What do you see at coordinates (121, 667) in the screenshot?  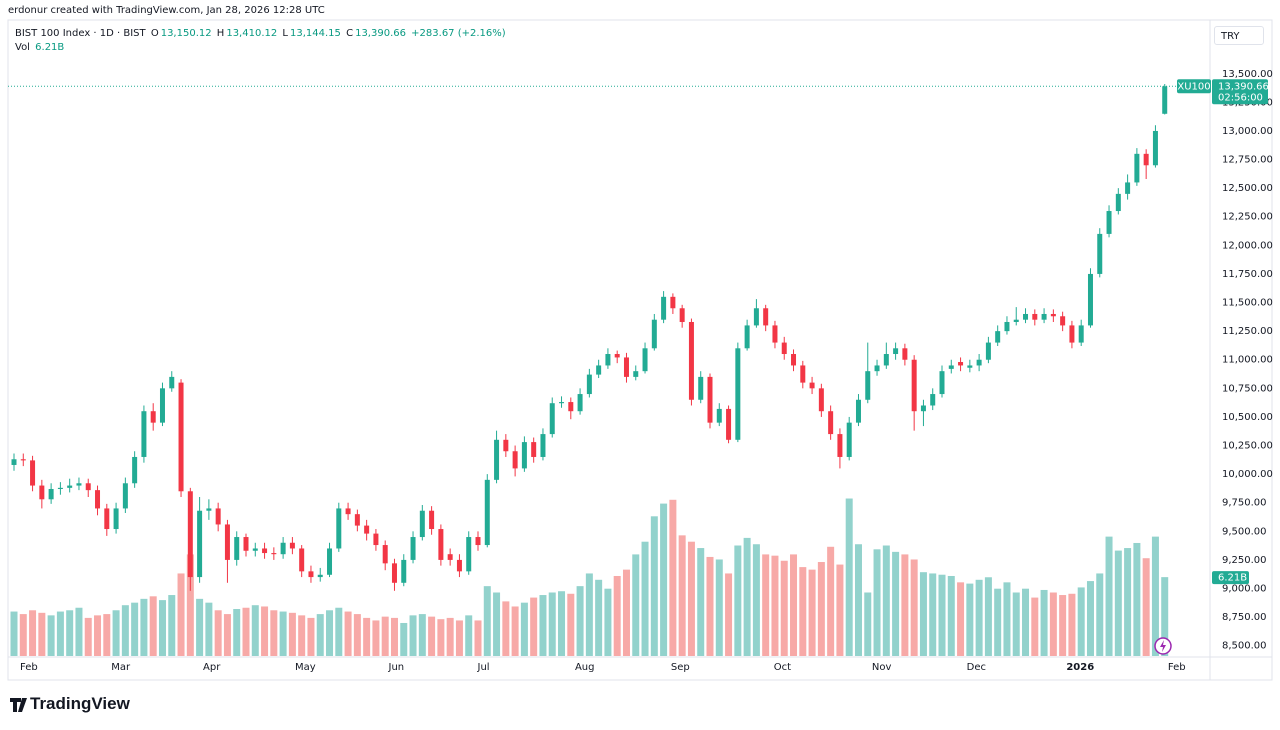 I see `x-tick-label: Mar` at bounding box center [121, 667].